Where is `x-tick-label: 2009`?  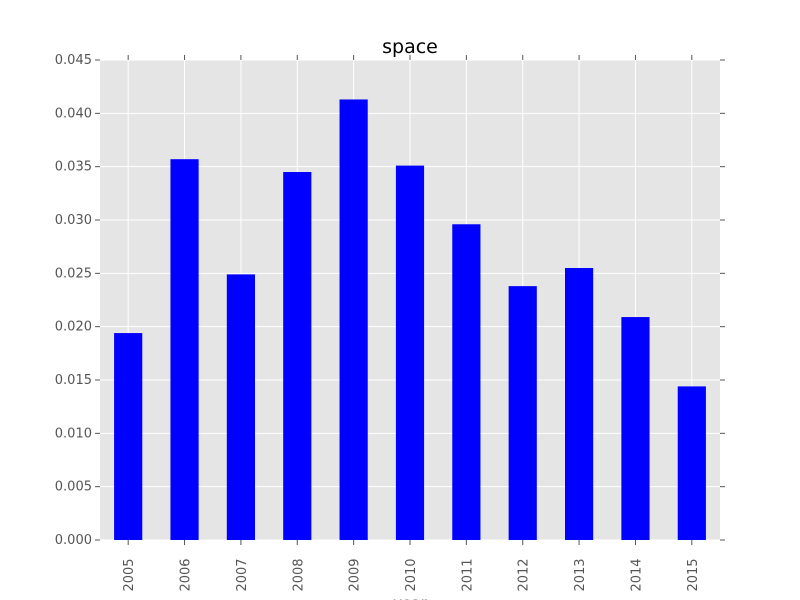 x-tick-label: 2009 is located at coordinates (355, 574).